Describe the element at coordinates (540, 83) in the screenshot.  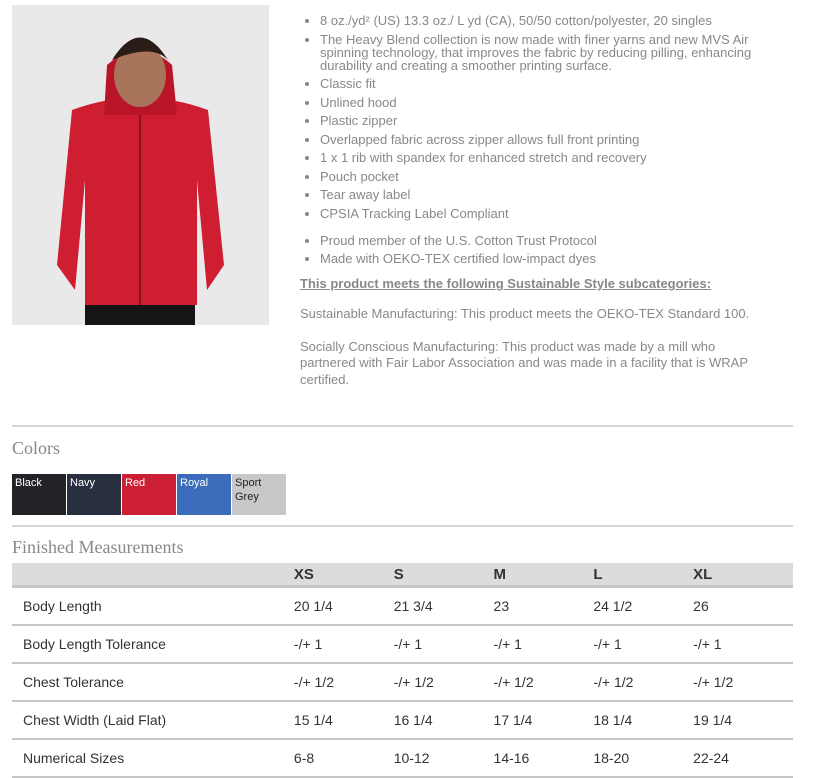
I see `feature-item: Classic fit` at that location.